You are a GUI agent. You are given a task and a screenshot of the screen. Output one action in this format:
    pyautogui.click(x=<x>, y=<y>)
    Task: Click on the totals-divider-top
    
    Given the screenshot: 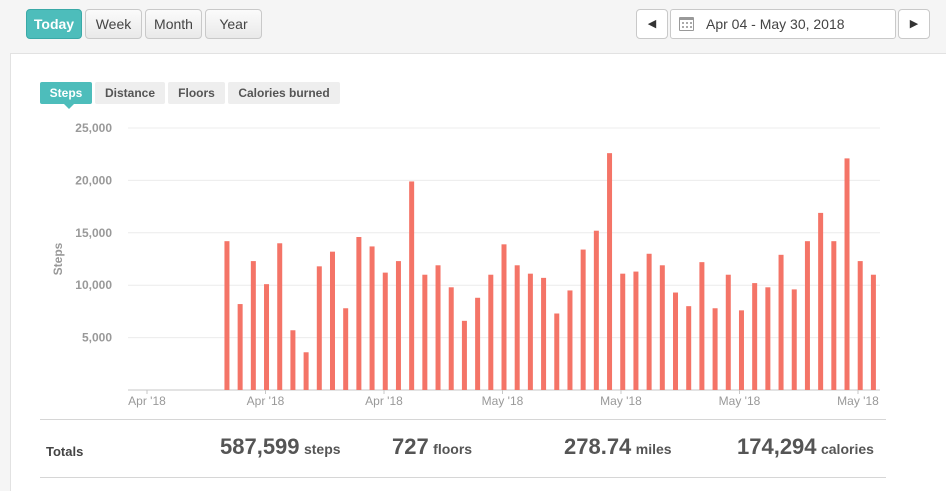 What is the action you would take?
    pyautogui.click(x=463, y=419)
    